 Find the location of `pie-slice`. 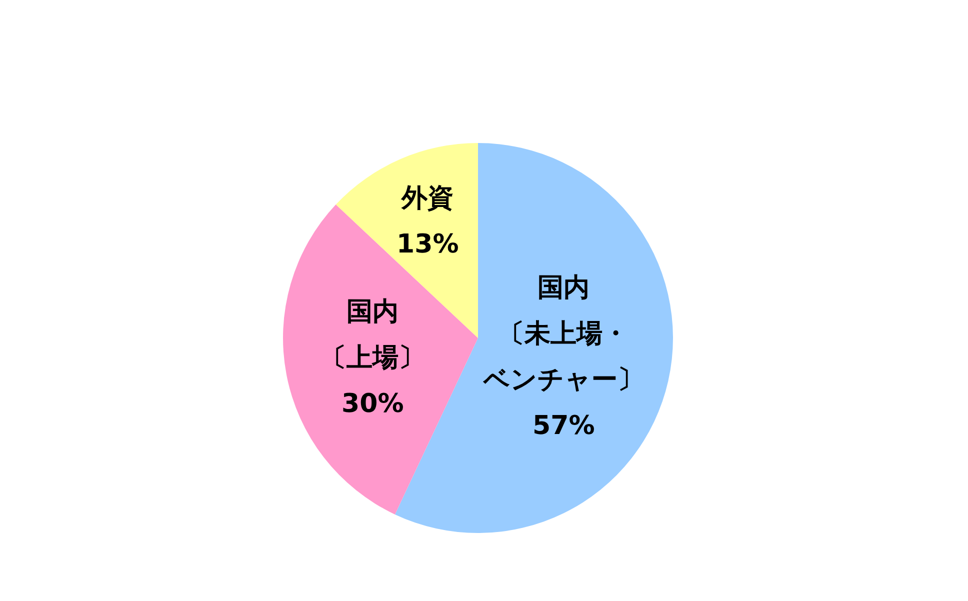

pie-slice is located at coordinates (407, 240).